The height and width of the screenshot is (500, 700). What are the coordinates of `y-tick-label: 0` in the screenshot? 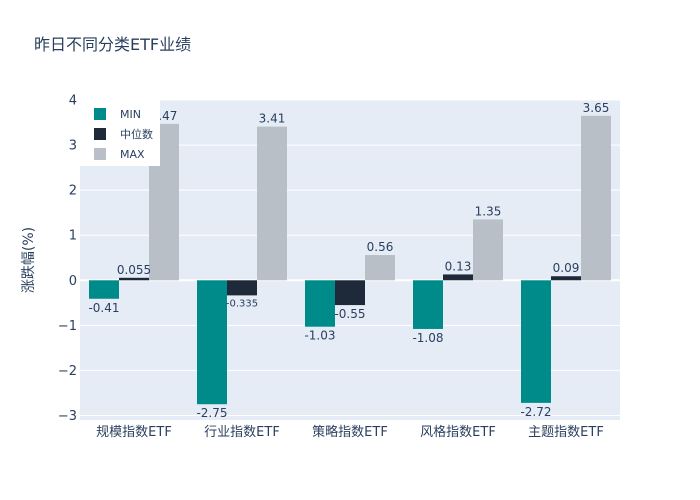 It's located at (73, 281).